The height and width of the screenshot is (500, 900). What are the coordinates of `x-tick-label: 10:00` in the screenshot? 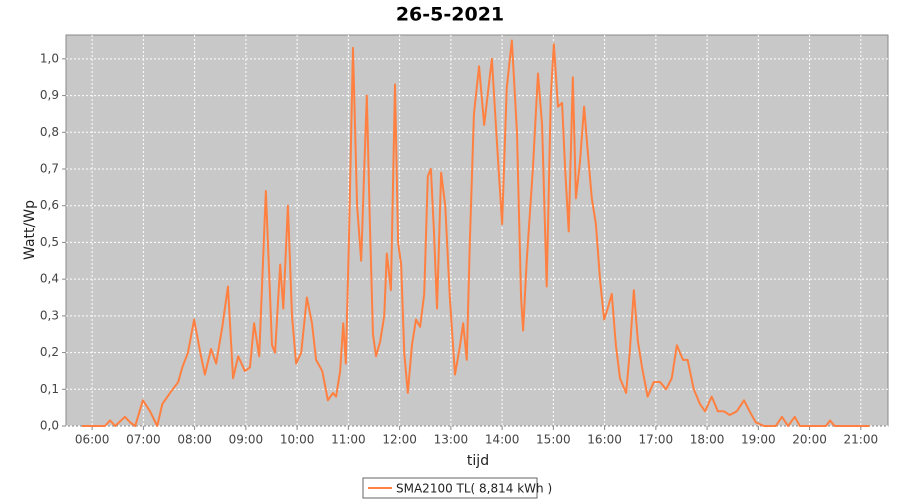 It's located at (297, 440).